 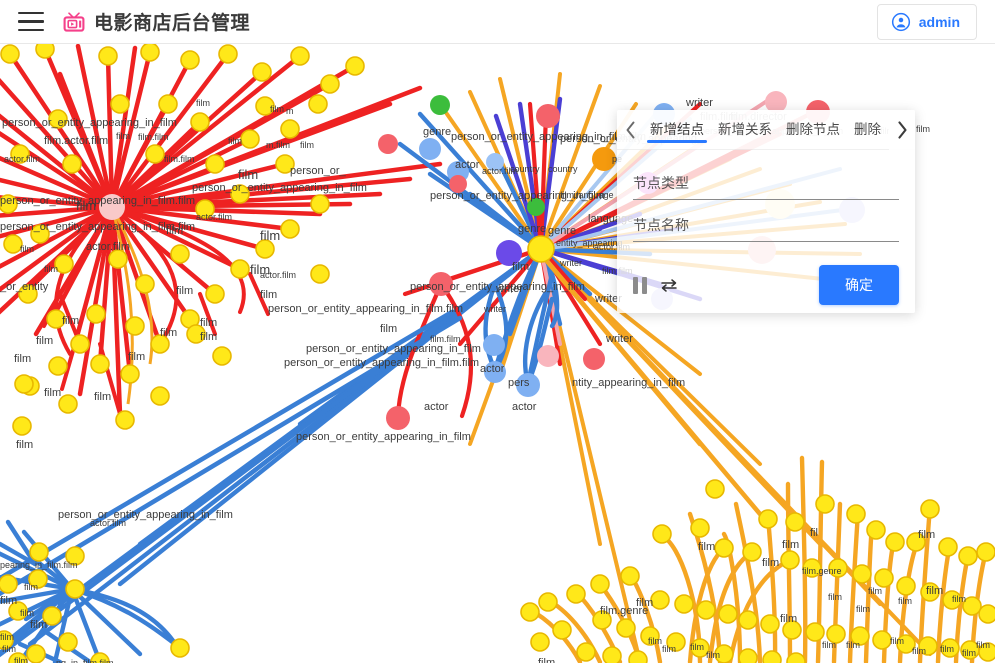 What do you see at coordinates (859, 285) in the screenshot?
I see `confirm-button: 确定` at bounding box center [859, 285].